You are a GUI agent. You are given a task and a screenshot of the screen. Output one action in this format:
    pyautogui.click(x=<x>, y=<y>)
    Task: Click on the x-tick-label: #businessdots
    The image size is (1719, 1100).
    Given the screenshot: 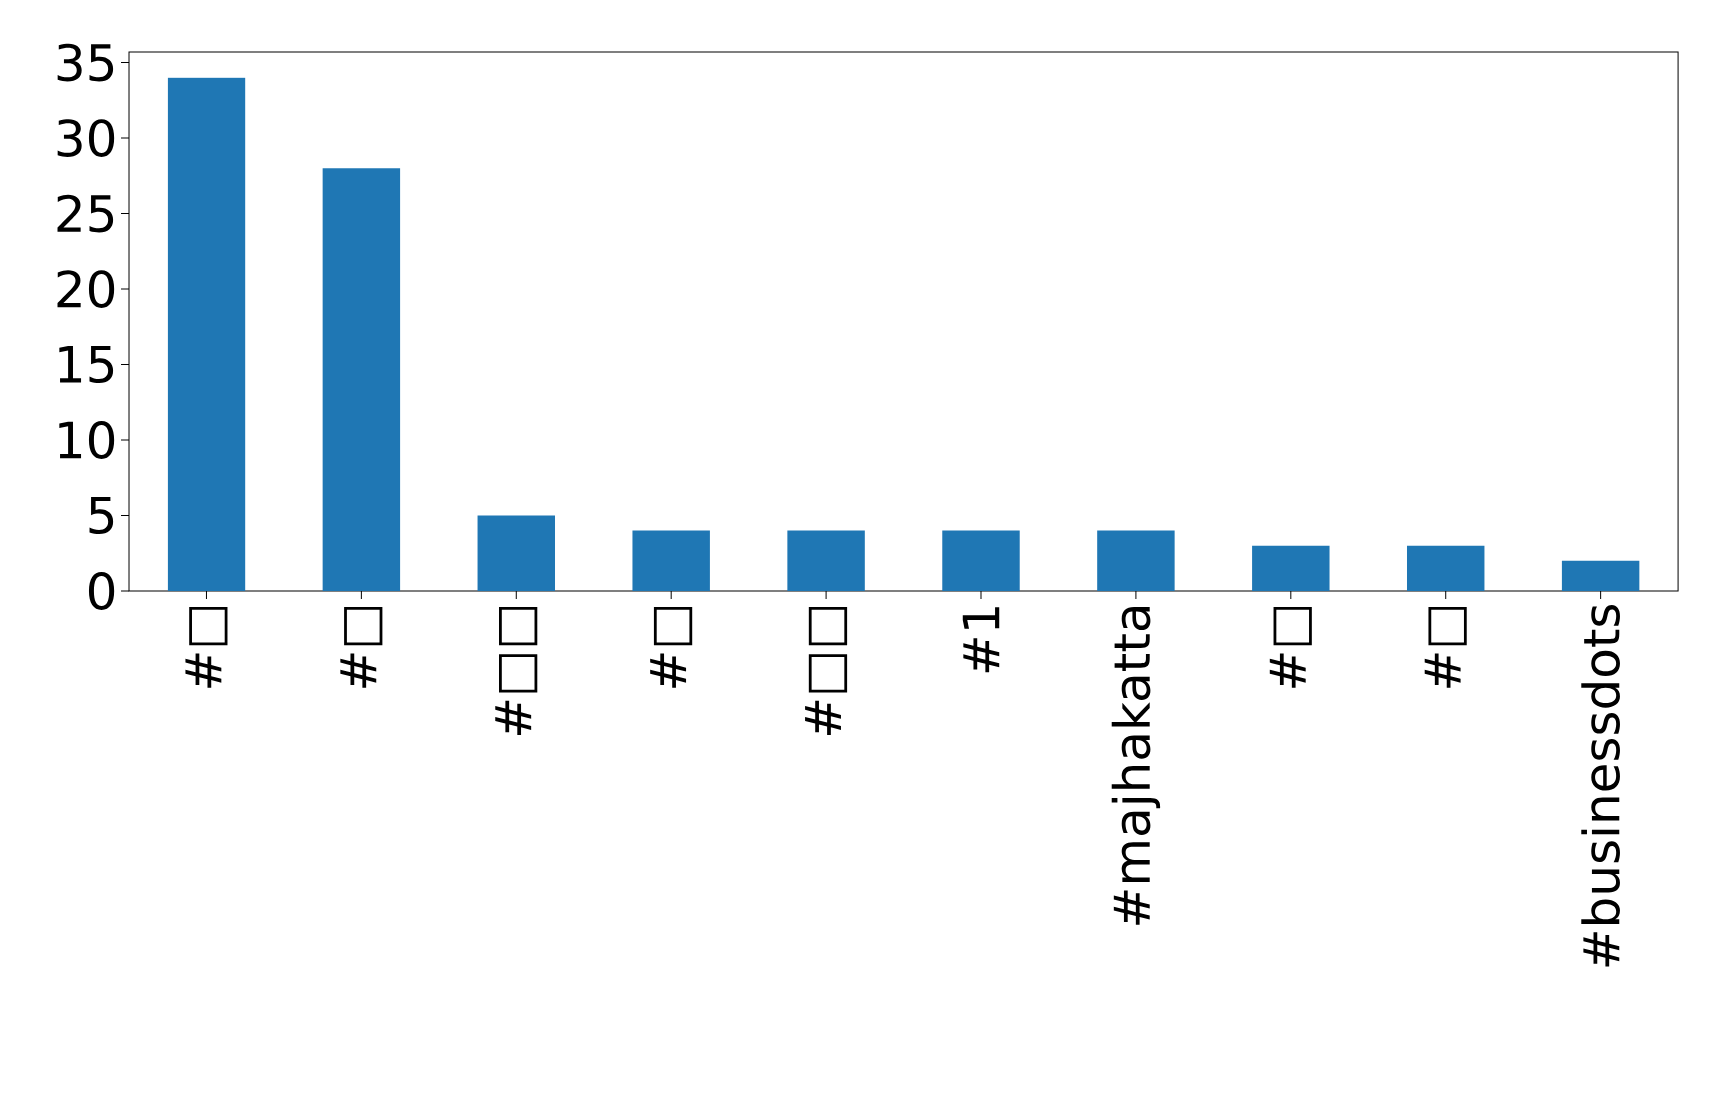 What is the action you would take?
    pyautogui.click(x=1600, y=785)
    